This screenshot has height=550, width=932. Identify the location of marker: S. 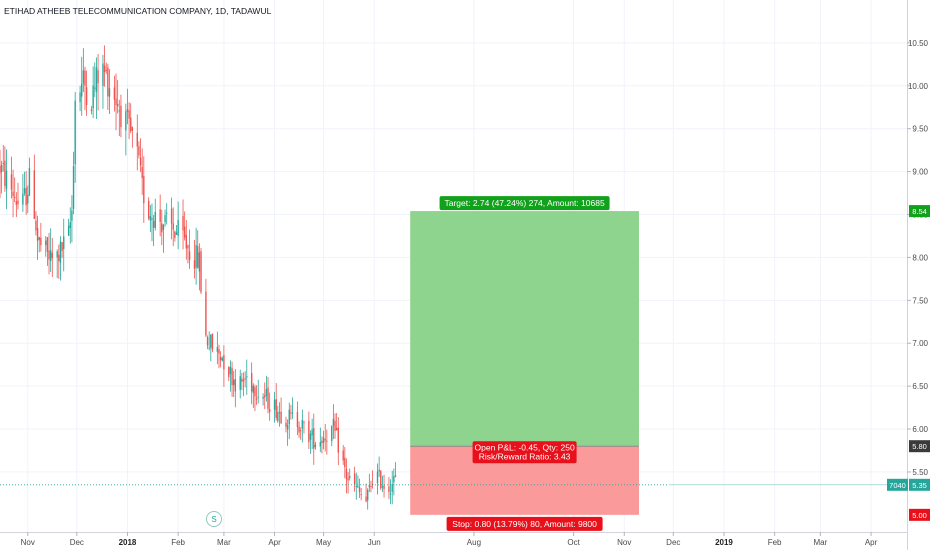
(214, 519).